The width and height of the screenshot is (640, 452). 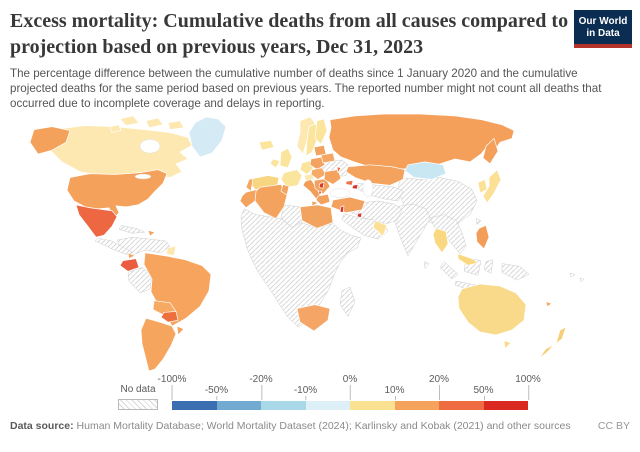 I want to click on country-peru, so click(x=140, y=280).